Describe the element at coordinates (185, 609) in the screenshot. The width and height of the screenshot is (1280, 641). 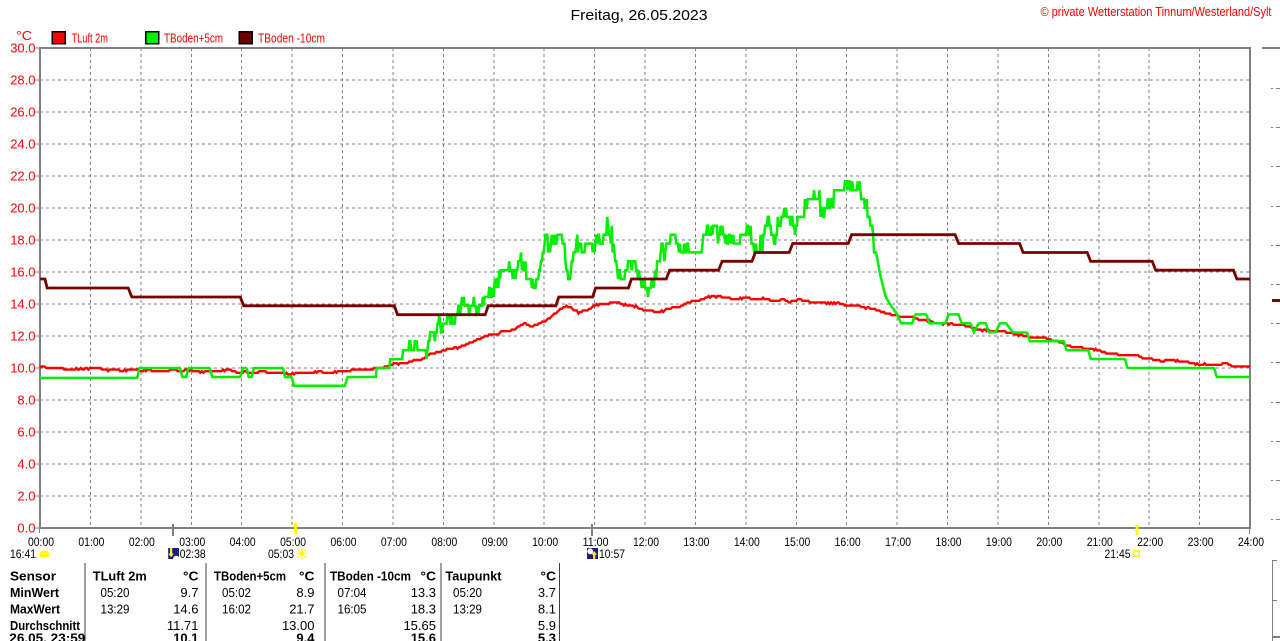
I see `svg-text: 14.6` at that location.